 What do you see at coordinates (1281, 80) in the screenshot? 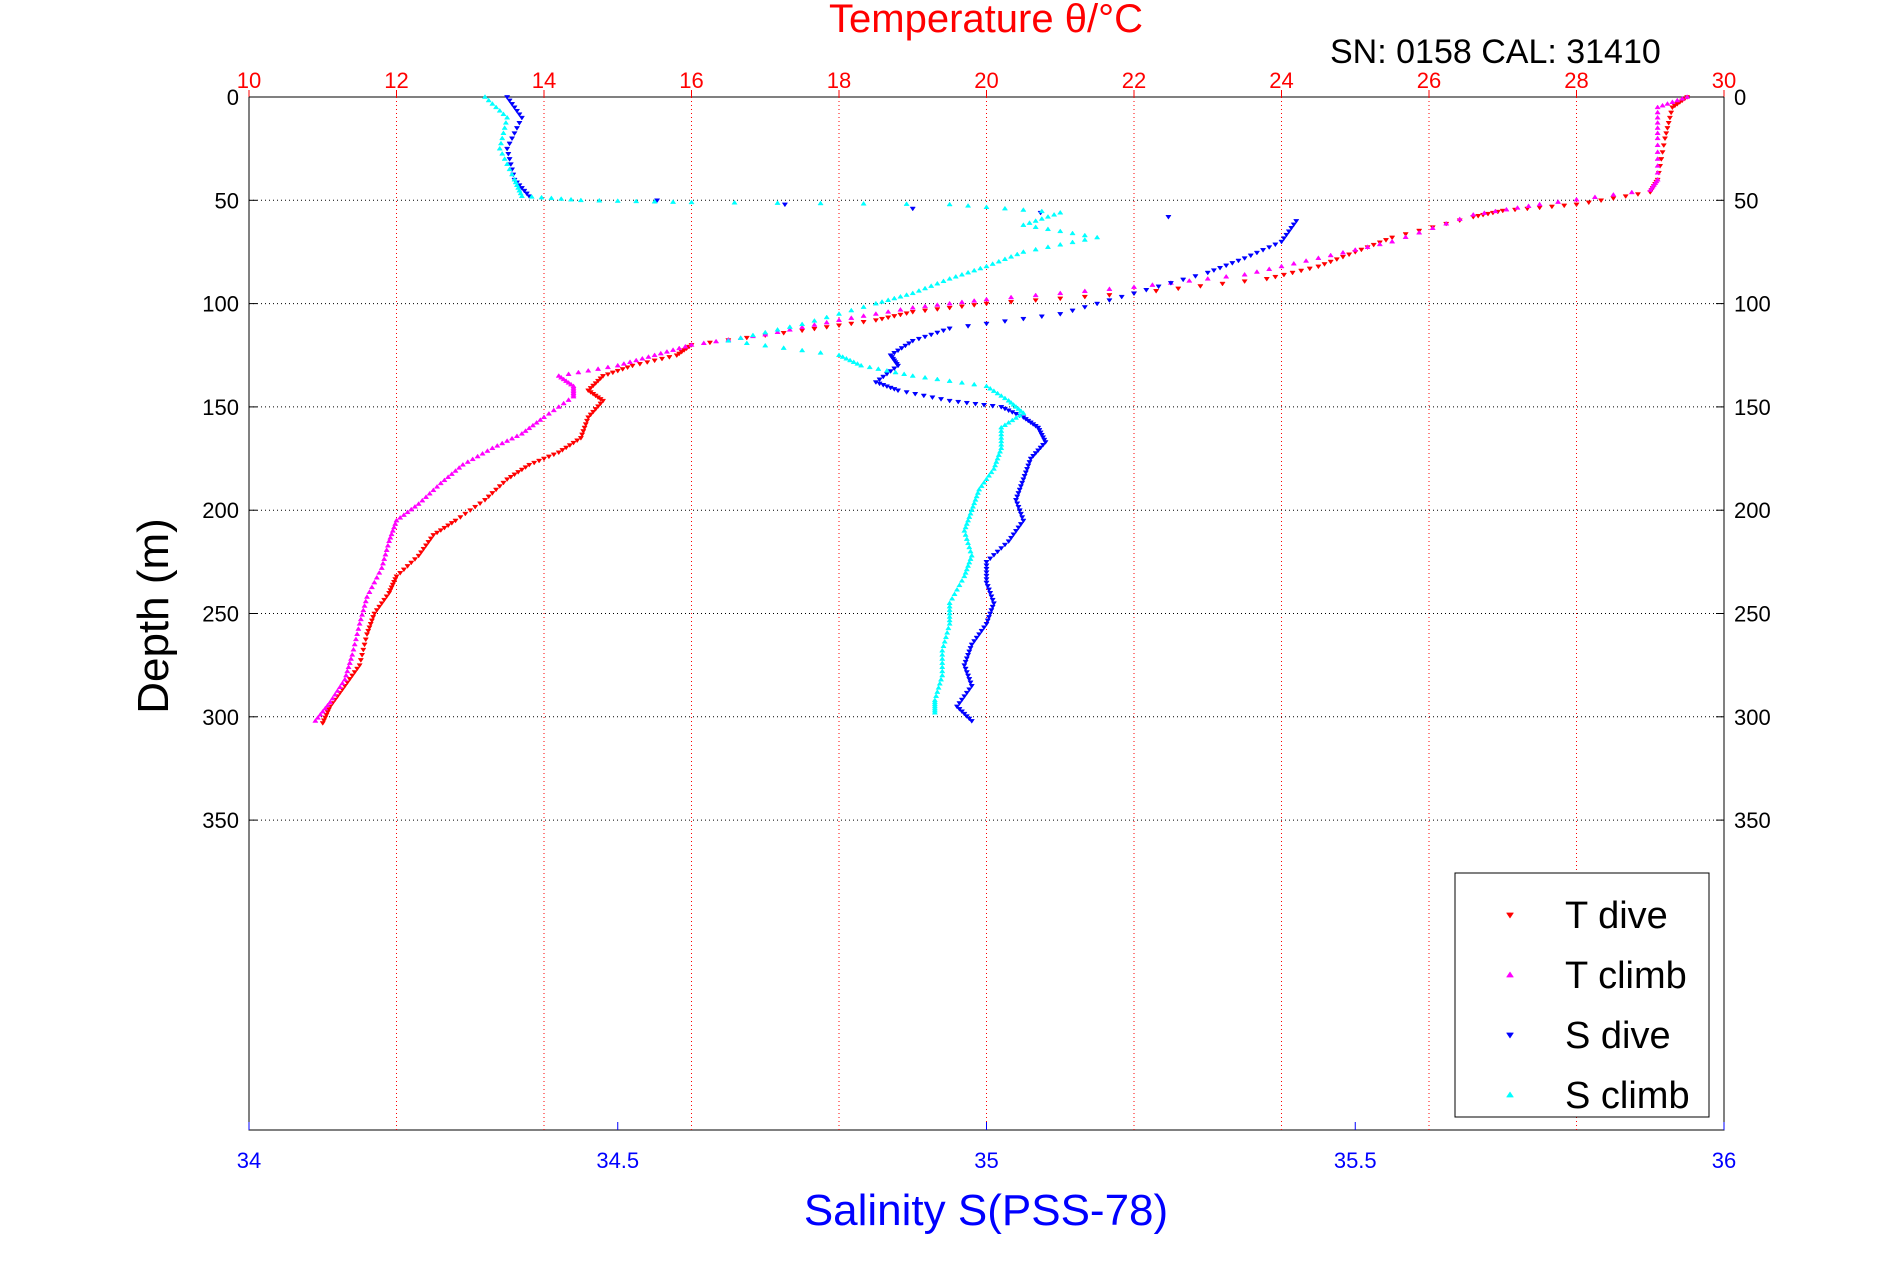
I see `top-tick-label: 24` at bounding box center [1281, 80].